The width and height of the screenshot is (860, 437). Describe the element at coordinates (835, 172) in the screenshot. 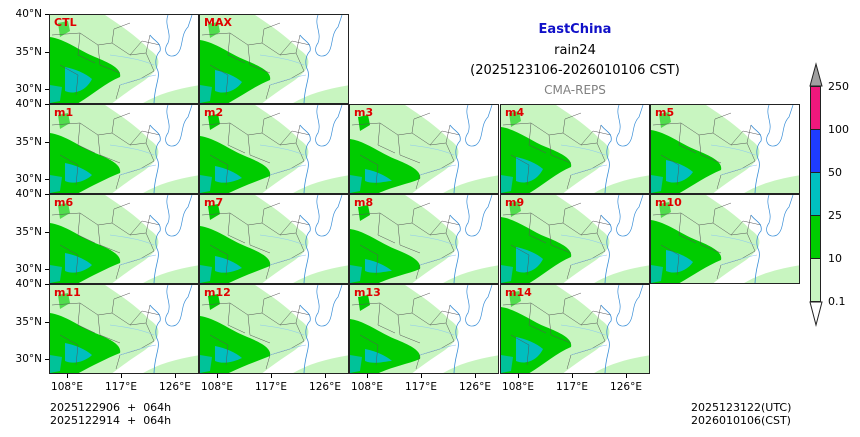

I see `colorbar-label-50: 50` at that location.